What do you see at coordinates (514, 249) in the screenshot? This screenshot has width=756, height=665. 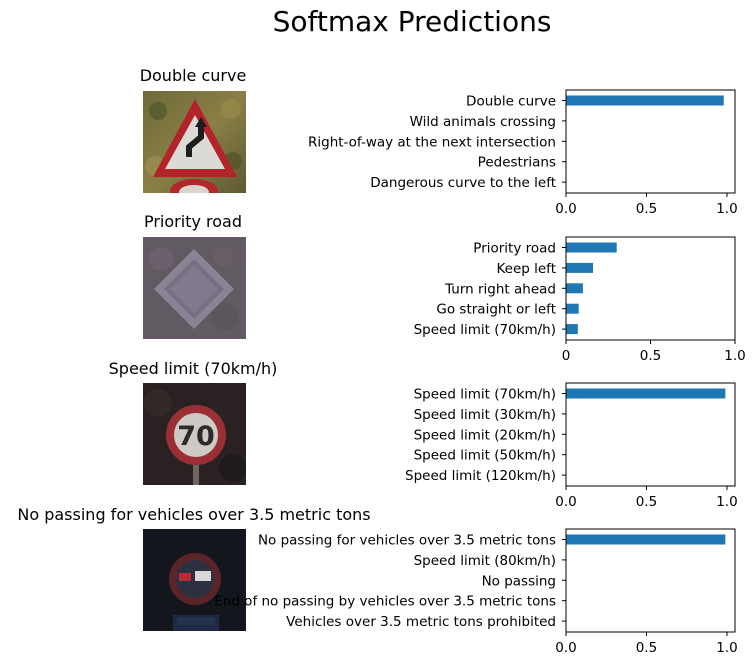 I see `ytick-label-2-1: Priority road` at bounding box center [514, 249].